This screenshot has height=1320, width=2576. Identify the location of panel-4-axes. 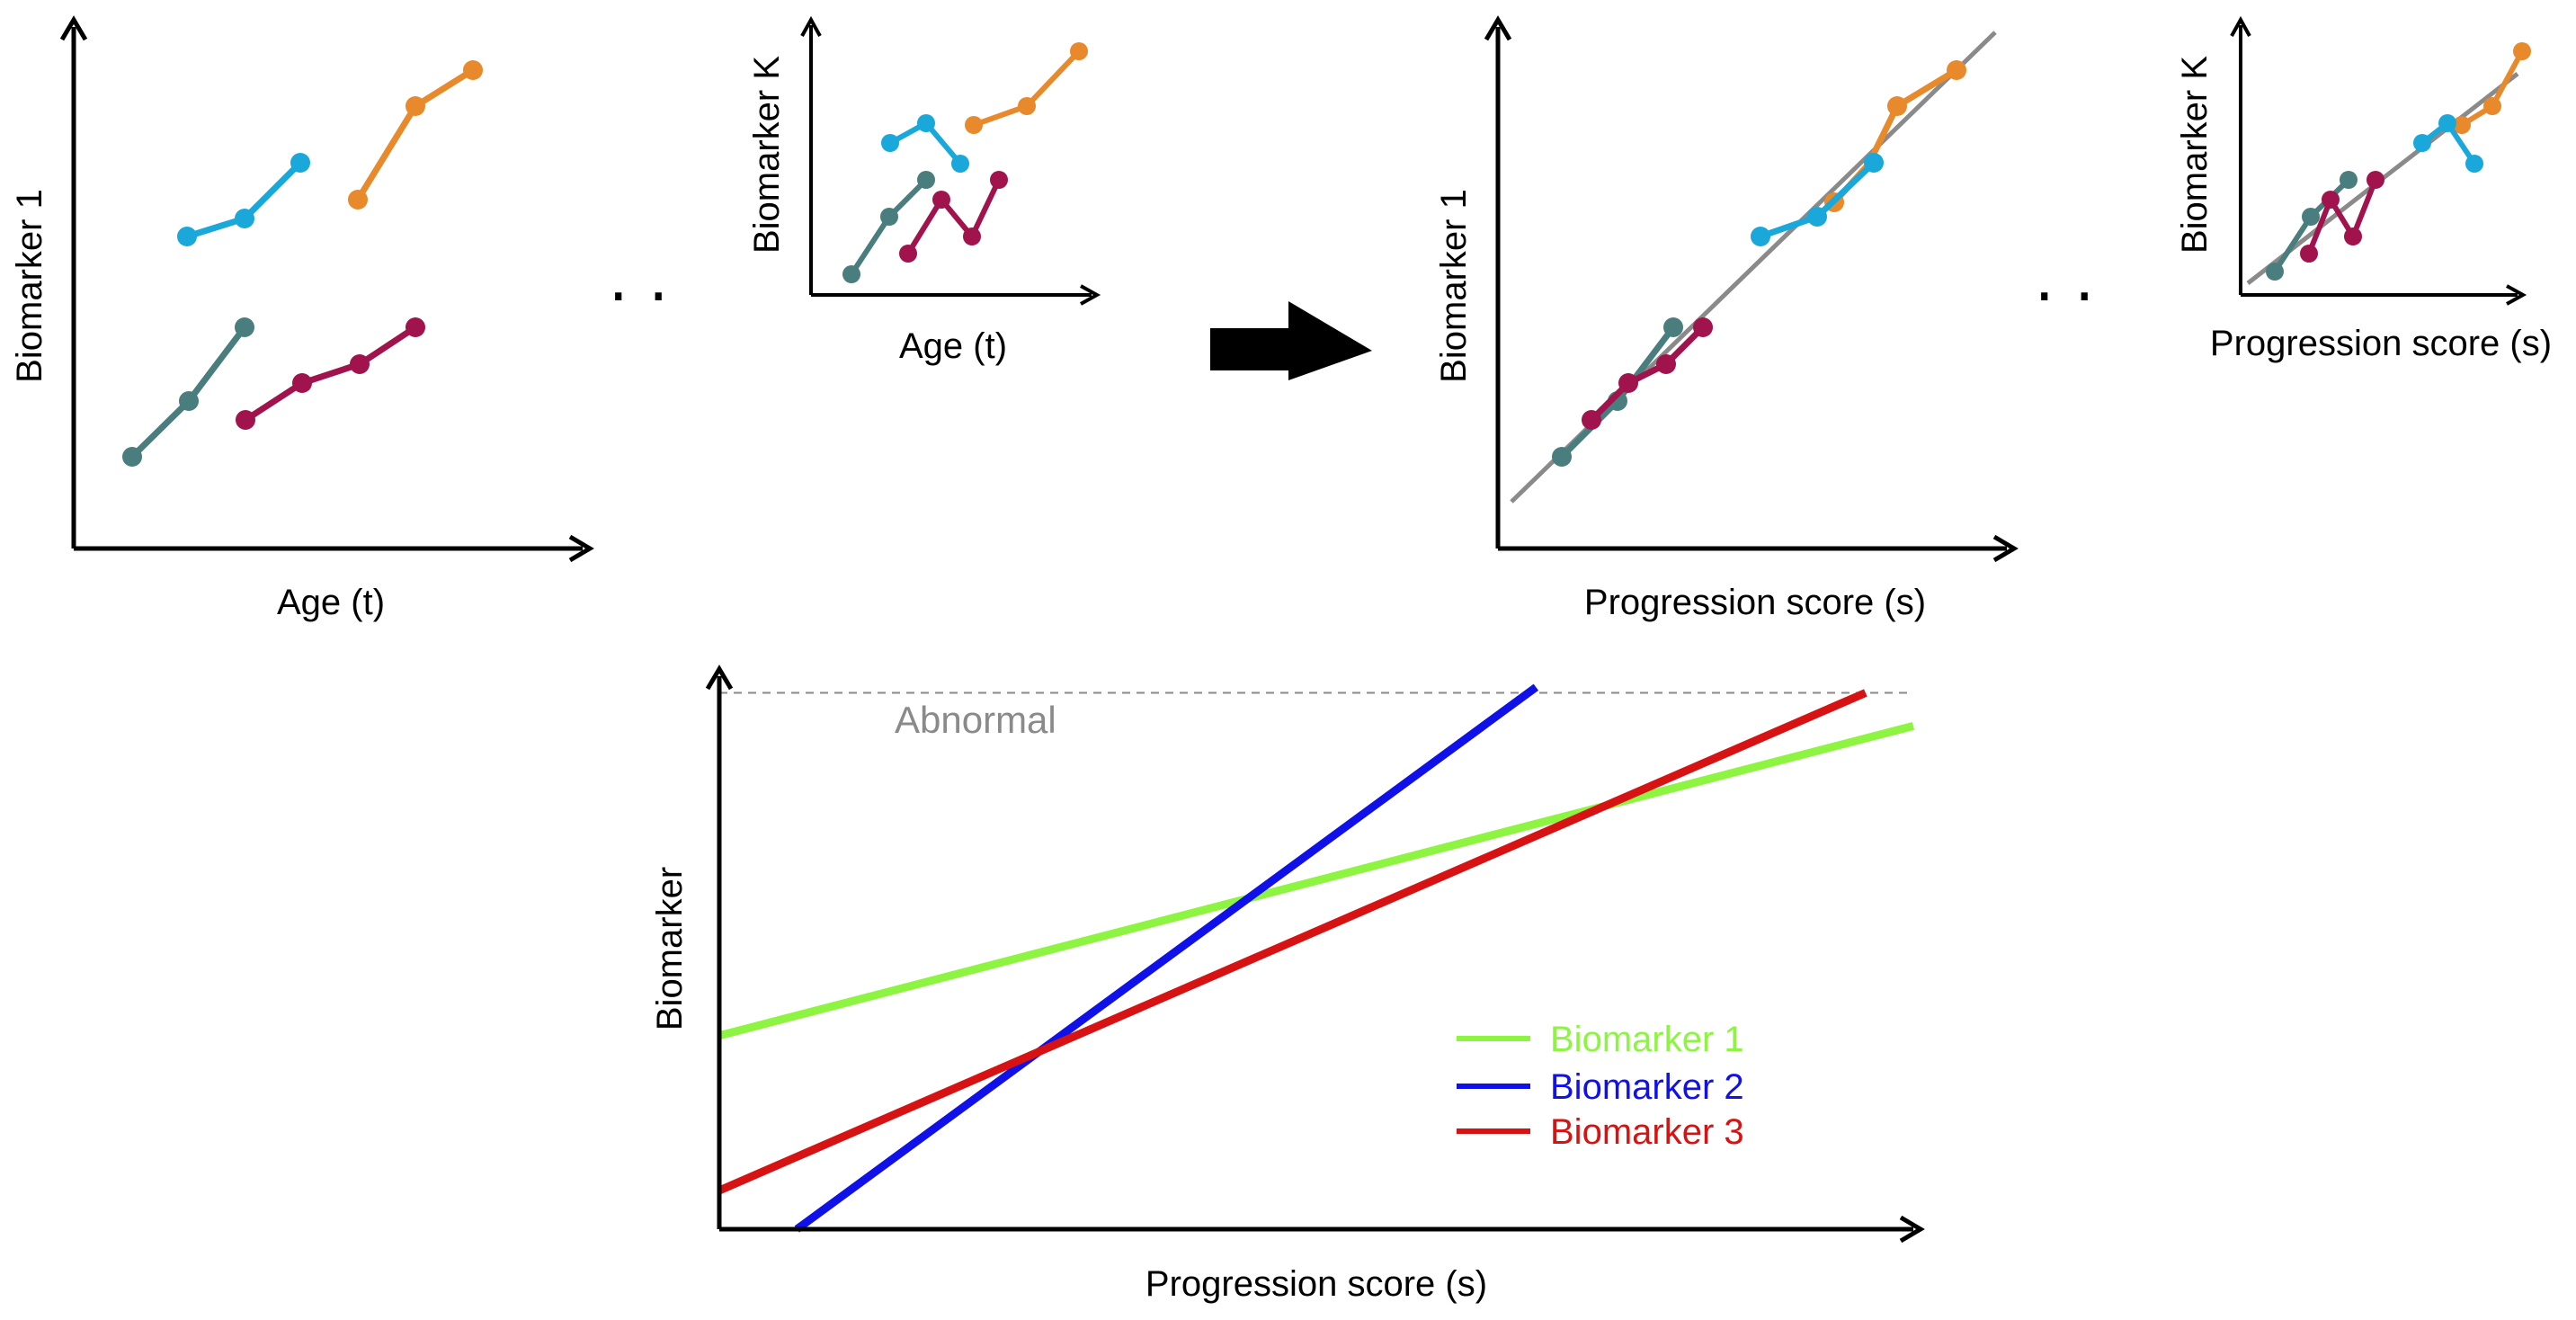
(2378, 160).